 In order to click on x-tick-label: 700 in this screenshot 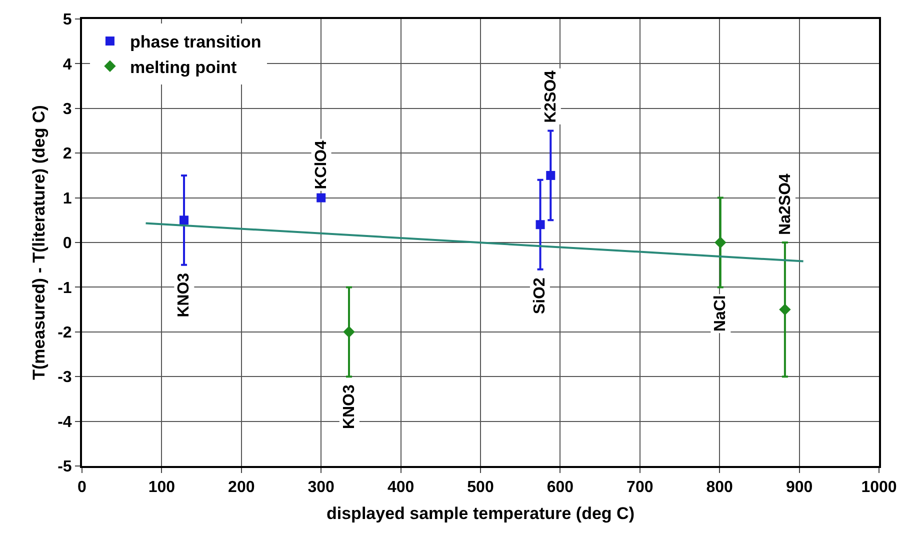, I will do `click(640, 487)`.